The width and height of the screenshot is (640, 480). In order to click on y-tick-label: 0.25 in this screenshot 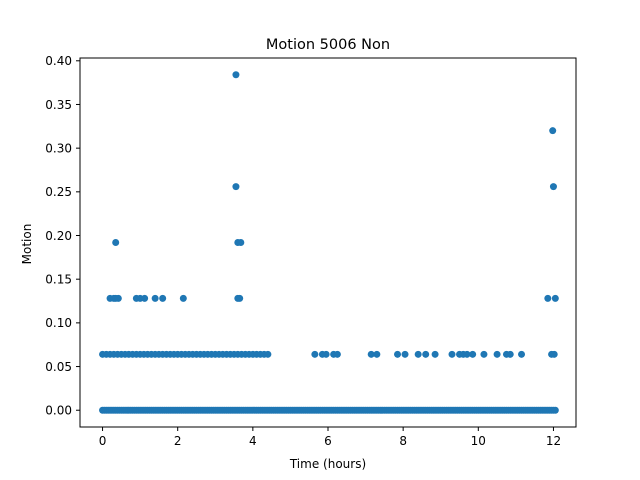, I will do `click(58, 192)`.